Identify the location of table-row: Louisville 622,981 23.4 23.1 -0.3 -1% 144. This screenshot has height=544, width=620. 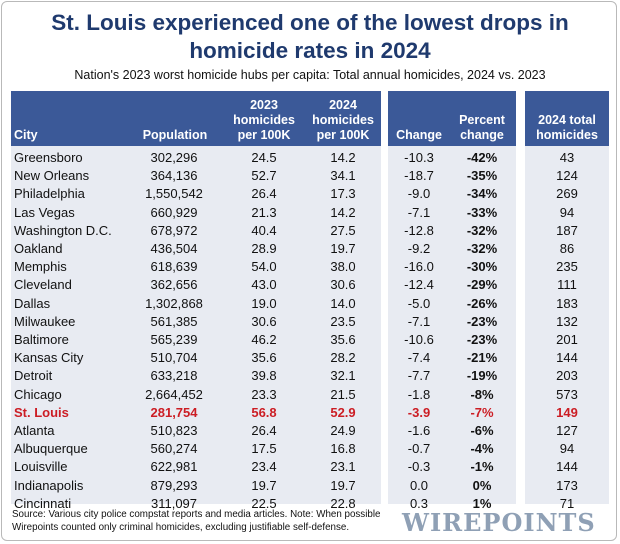
(309, 467).